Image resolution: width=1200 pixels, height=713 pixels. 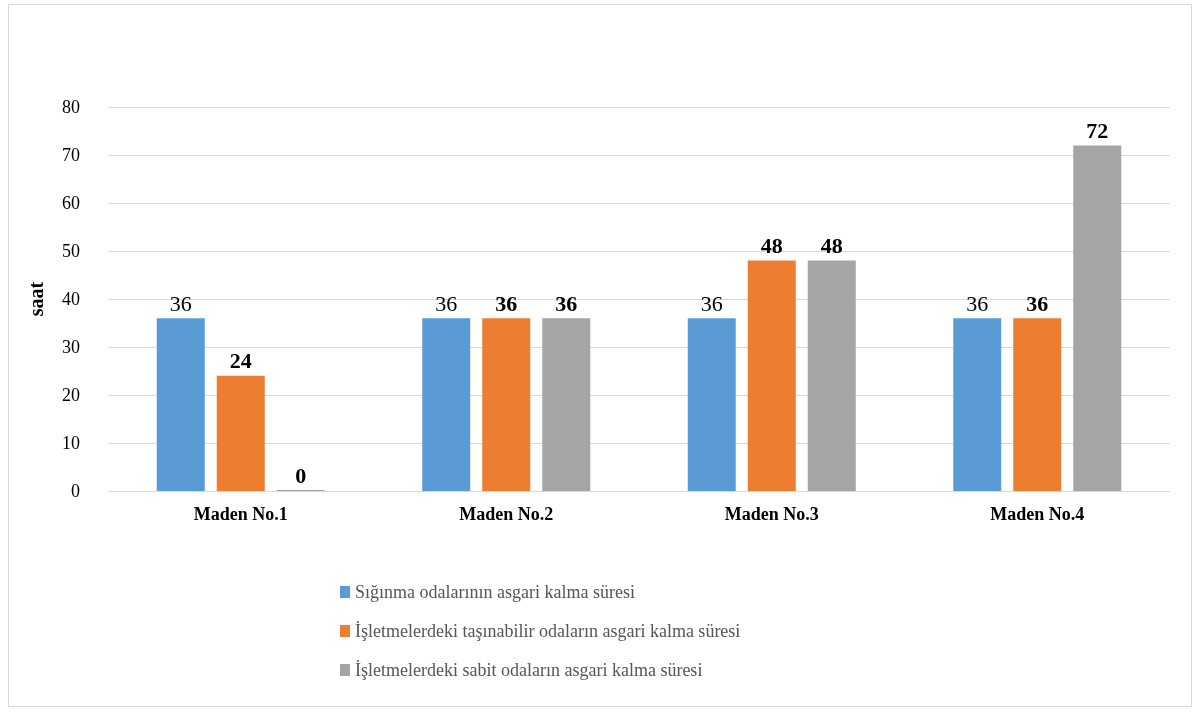 I want to click on data-label: 72, so click(x=1097, y=130).